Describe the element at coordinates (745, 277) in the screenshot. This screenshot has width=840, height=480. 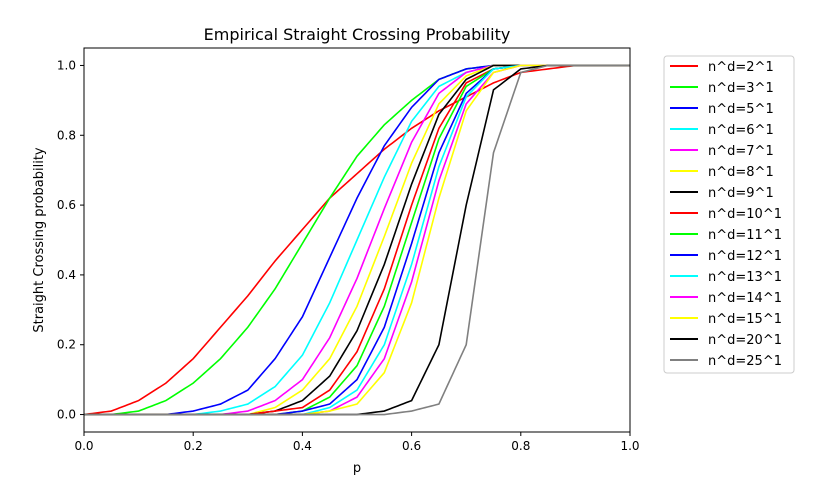
I see `legend-label: n^d=13^1` at that location.